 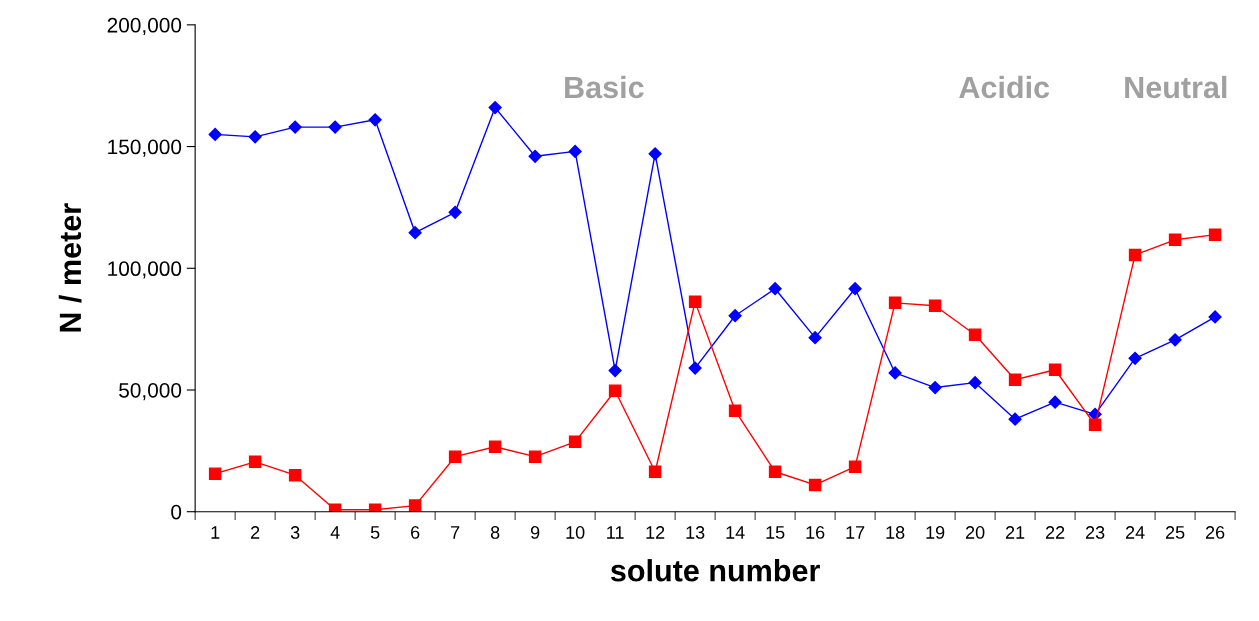 I want to click on y-tick-label: 150,000, so click(x=145, y=148).